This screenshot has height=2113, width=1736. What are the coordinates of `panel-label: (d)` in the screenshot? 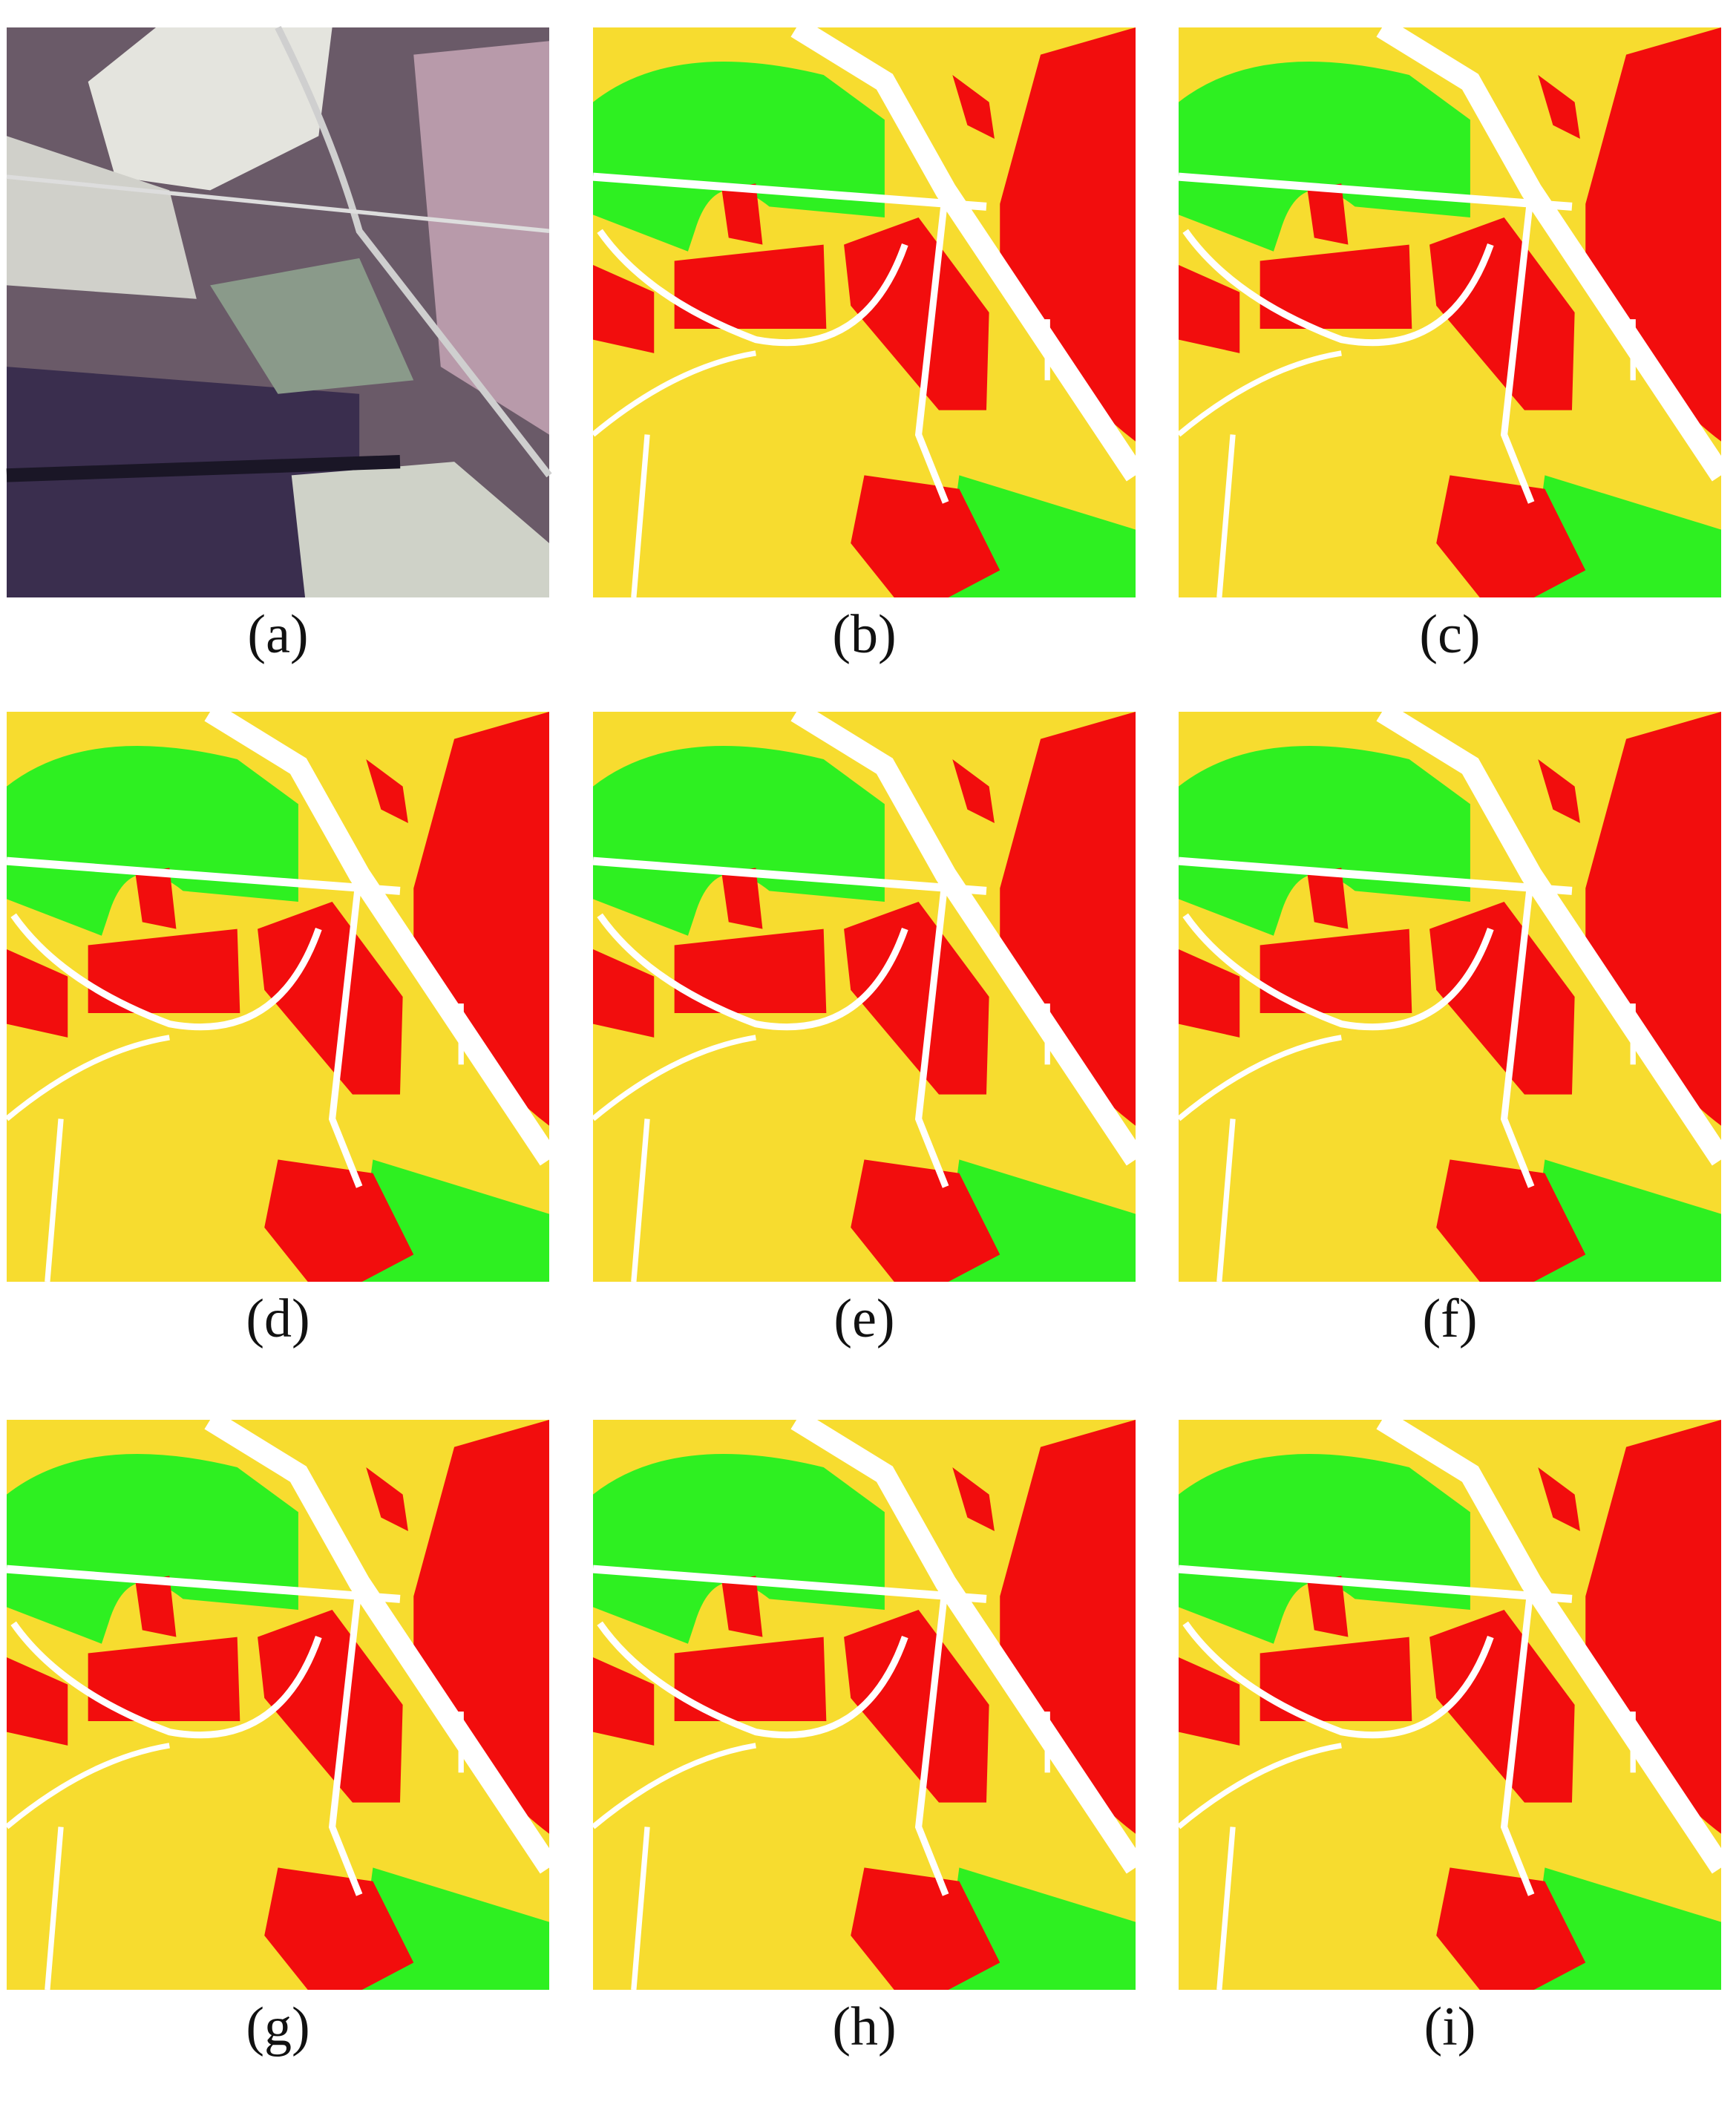 It's located at (277, 1318).